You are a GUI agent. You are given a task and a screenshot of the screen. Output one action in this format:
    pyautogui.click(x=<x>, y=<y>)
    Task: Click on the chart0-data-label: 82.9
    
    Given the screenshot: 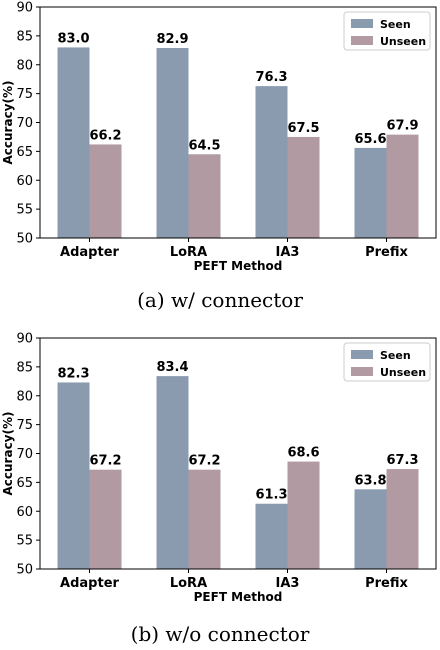 What is the action you would take?
    pyautogui.click(x=172, y=39)
    